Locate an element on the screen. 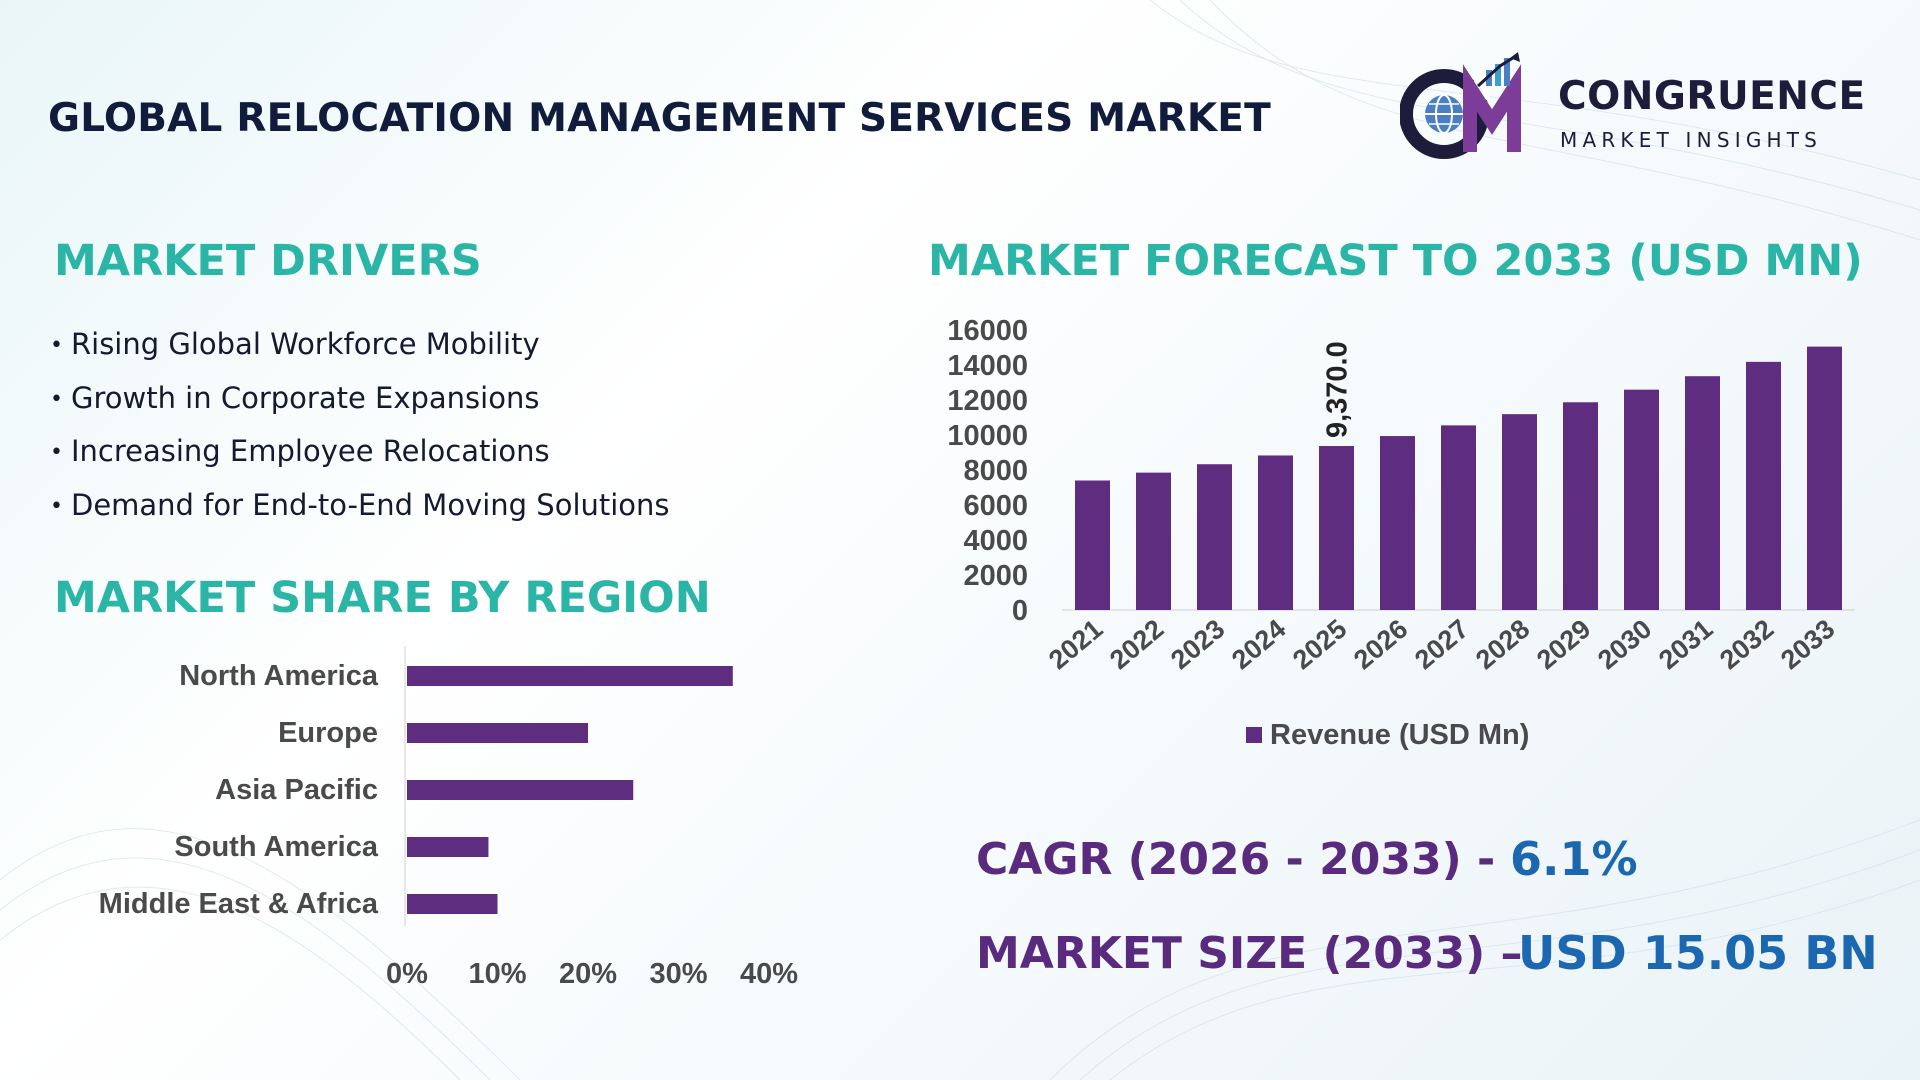  list-item: • Increasing Employee Relocations is located at coordinates (360, 456).